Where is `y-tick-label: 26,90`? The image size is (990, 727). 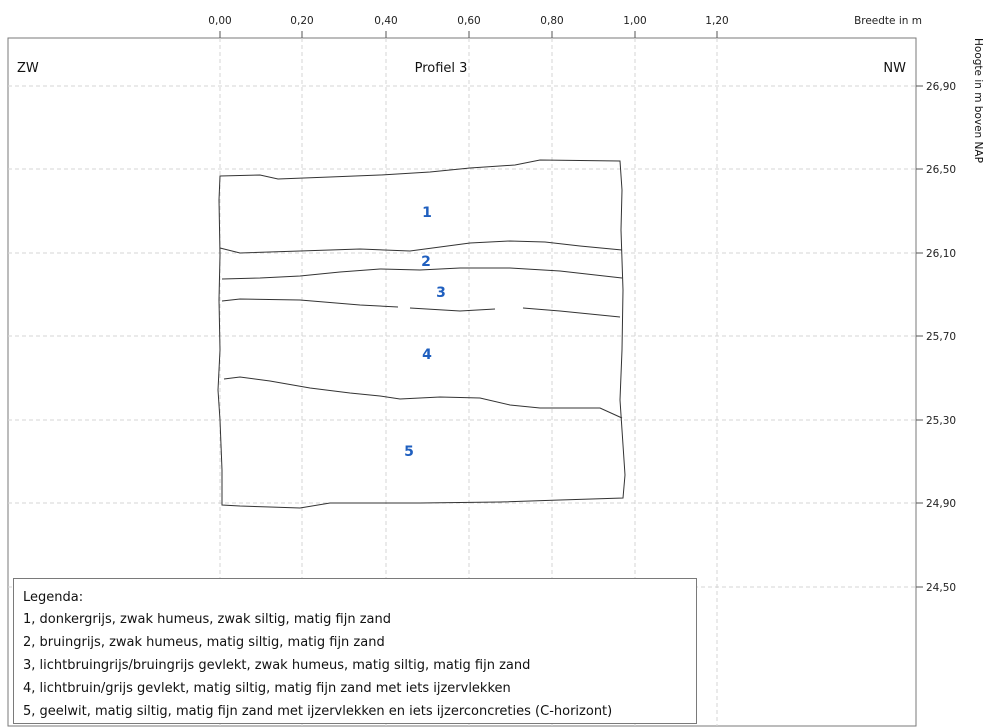
y-tick-label: 26,90 is located at coordinates (941, 87).